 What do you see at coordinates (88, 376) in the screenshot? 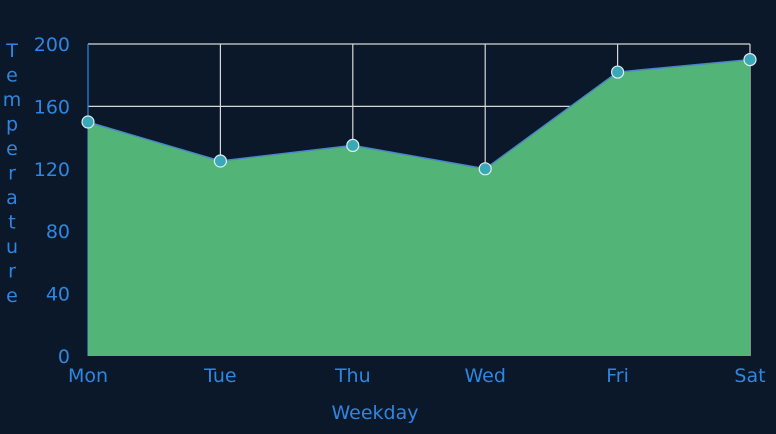
I see `x-tick-label: Mon` at bounding box center [88, 376].